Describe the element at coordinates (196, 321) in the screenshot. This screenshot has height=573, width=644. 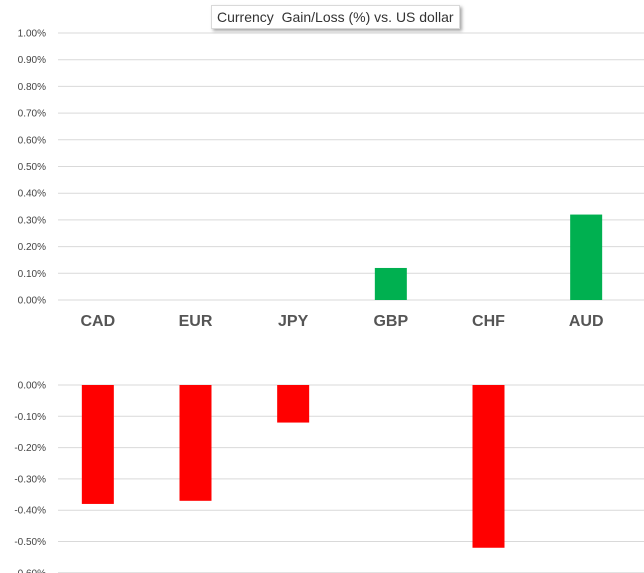
I see `category-label-eur: EUR` at that location.